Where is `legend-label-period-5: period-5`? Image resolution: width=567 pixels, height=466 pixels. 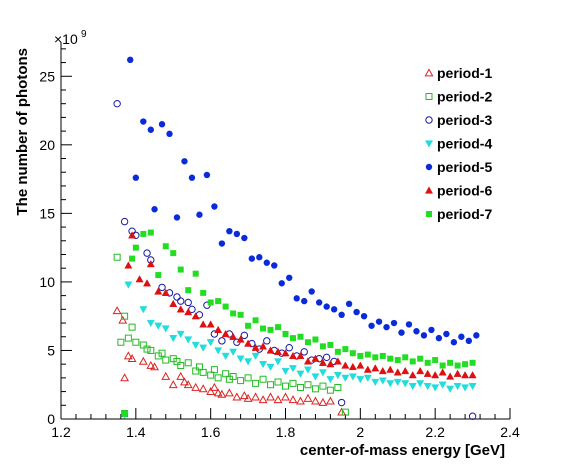 legend-label-period-5: period-5 is located at coordinates (464, 167).